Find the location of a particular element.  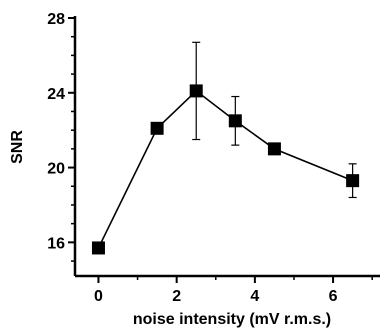

y-tick-label: 16 is located at coordinates (56, 243).